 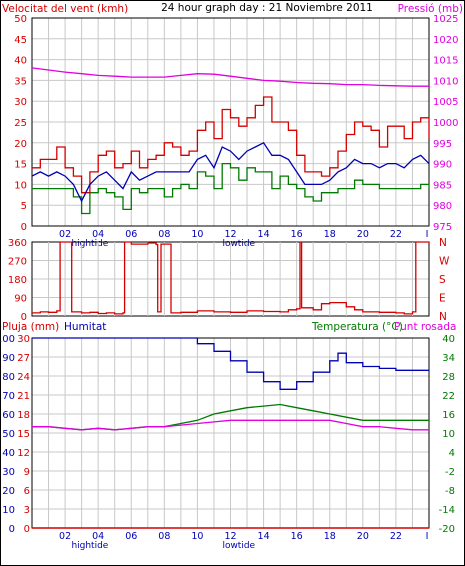 I want to click on rain-tick-label: 30, so click(x=23, y=339).